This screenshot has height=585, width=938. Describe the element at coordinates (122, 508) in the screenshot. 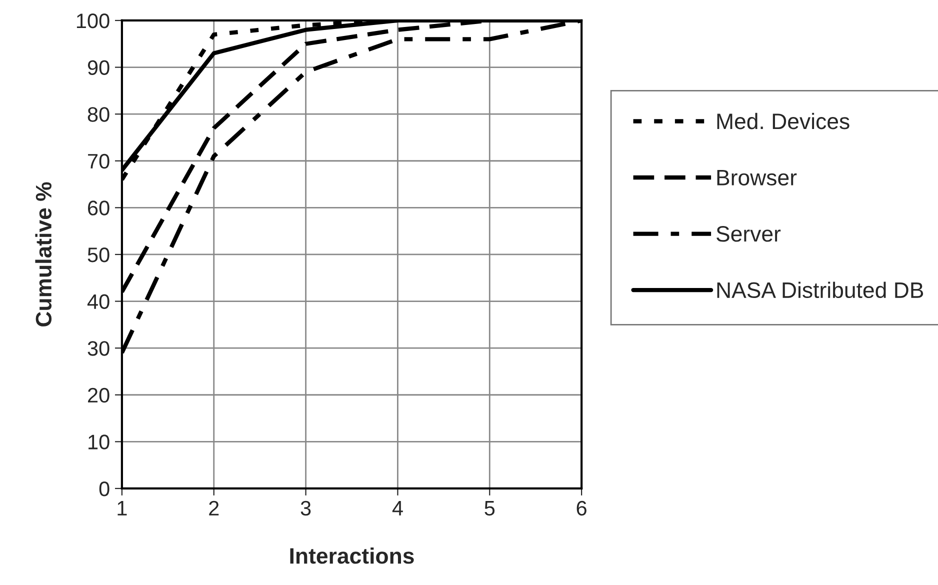

I see `x-tick-label: 1` at that location.